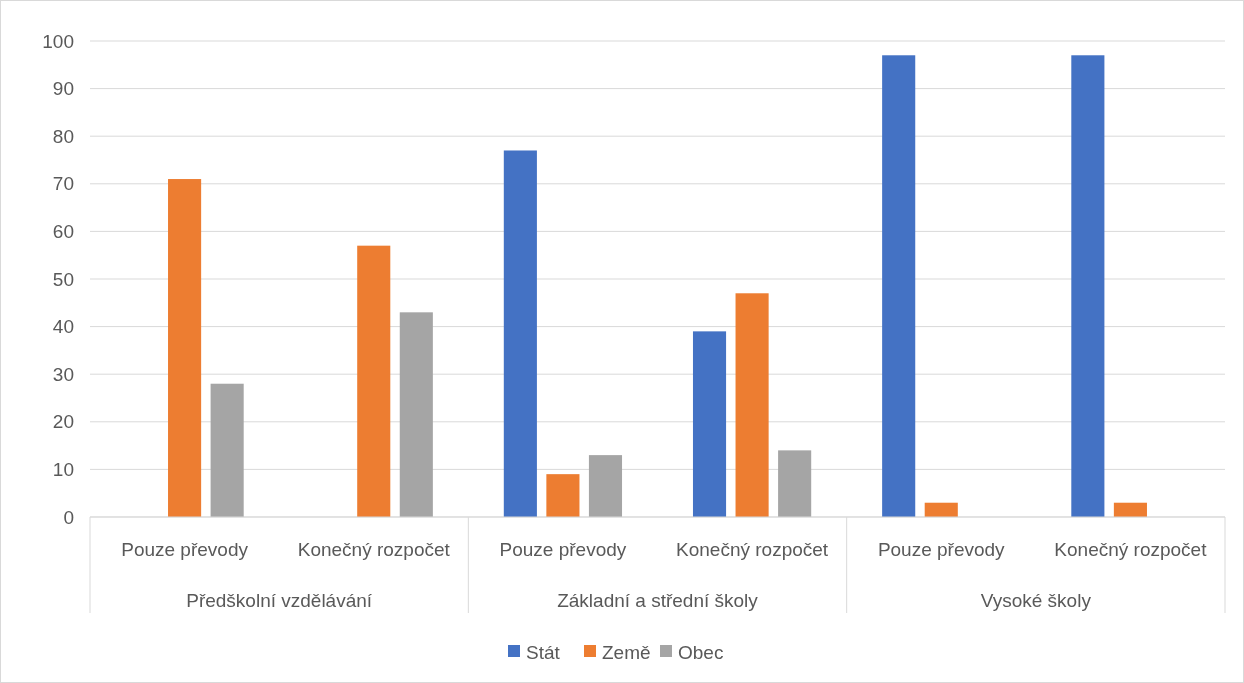 This screenshot has height=683, width=1244. What do you see at coordinates (63, 327) in the screenshot?
I see `y-tick-label: 40` at bounding box center [63, 327].